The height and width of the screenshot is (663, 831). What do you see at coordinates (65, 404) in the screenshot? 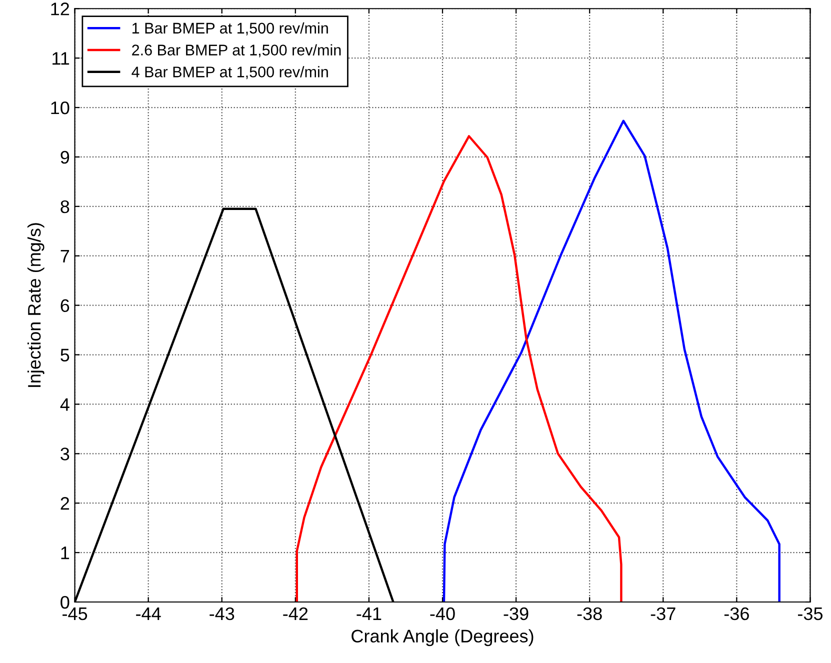
I see `y-tick-label: 4` at bounding box center [65, 404].